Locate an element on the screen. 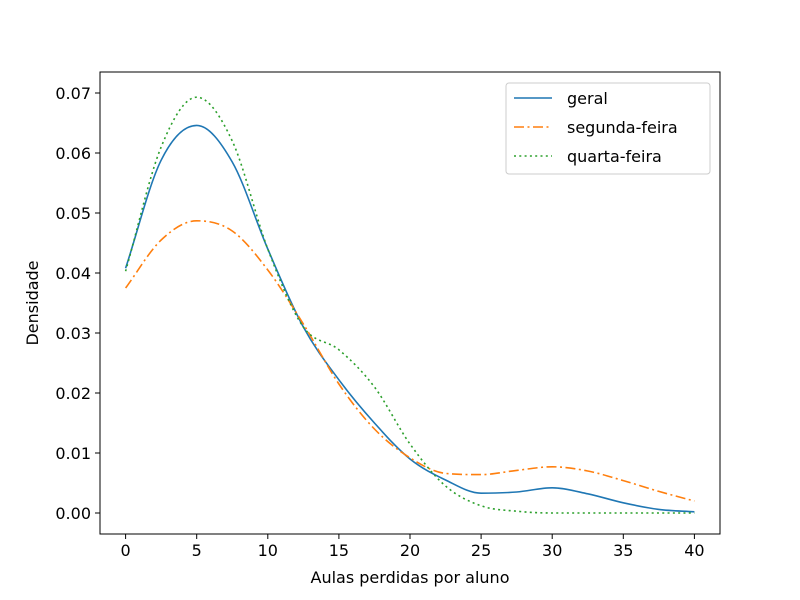  y-axis: 0.00 0.01 0.02 0.03 0.04 0.05 0.06 0.07 is located at coordinates (77, 303).